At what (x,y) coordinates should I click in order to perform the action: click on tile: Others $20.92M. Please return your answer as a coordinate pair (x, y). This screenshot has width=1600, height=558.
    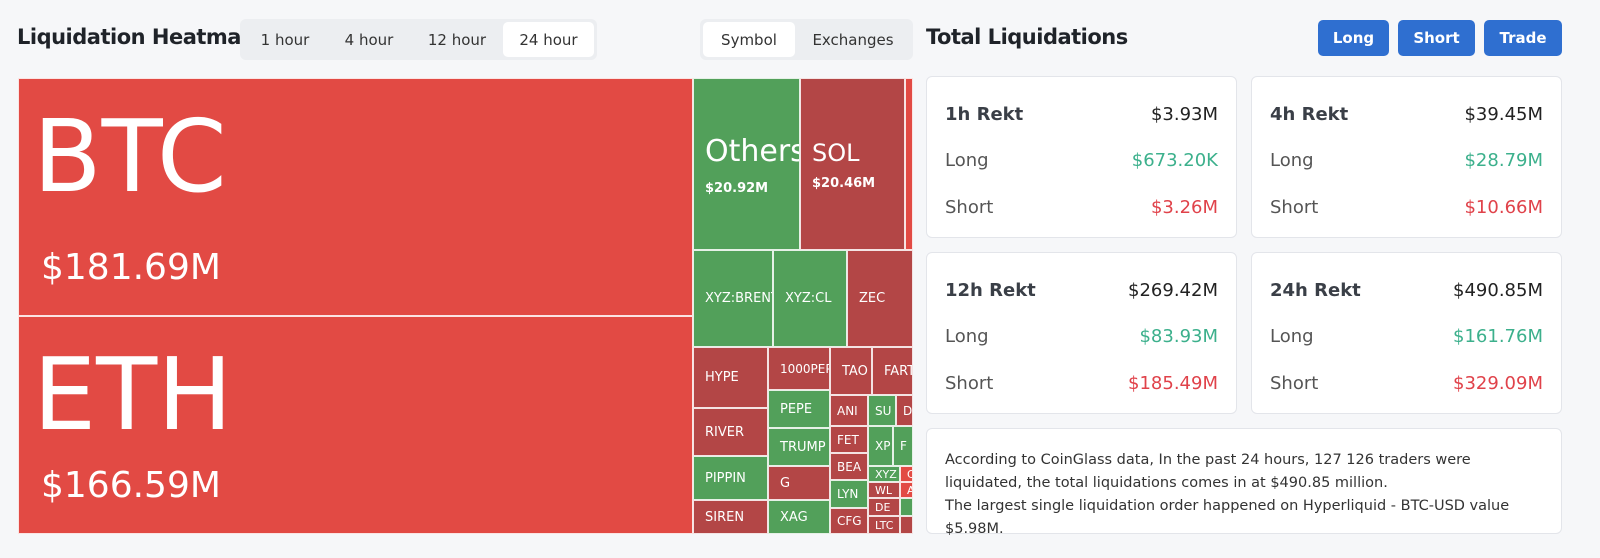
    Looking at the image, I should click on (746, 164).